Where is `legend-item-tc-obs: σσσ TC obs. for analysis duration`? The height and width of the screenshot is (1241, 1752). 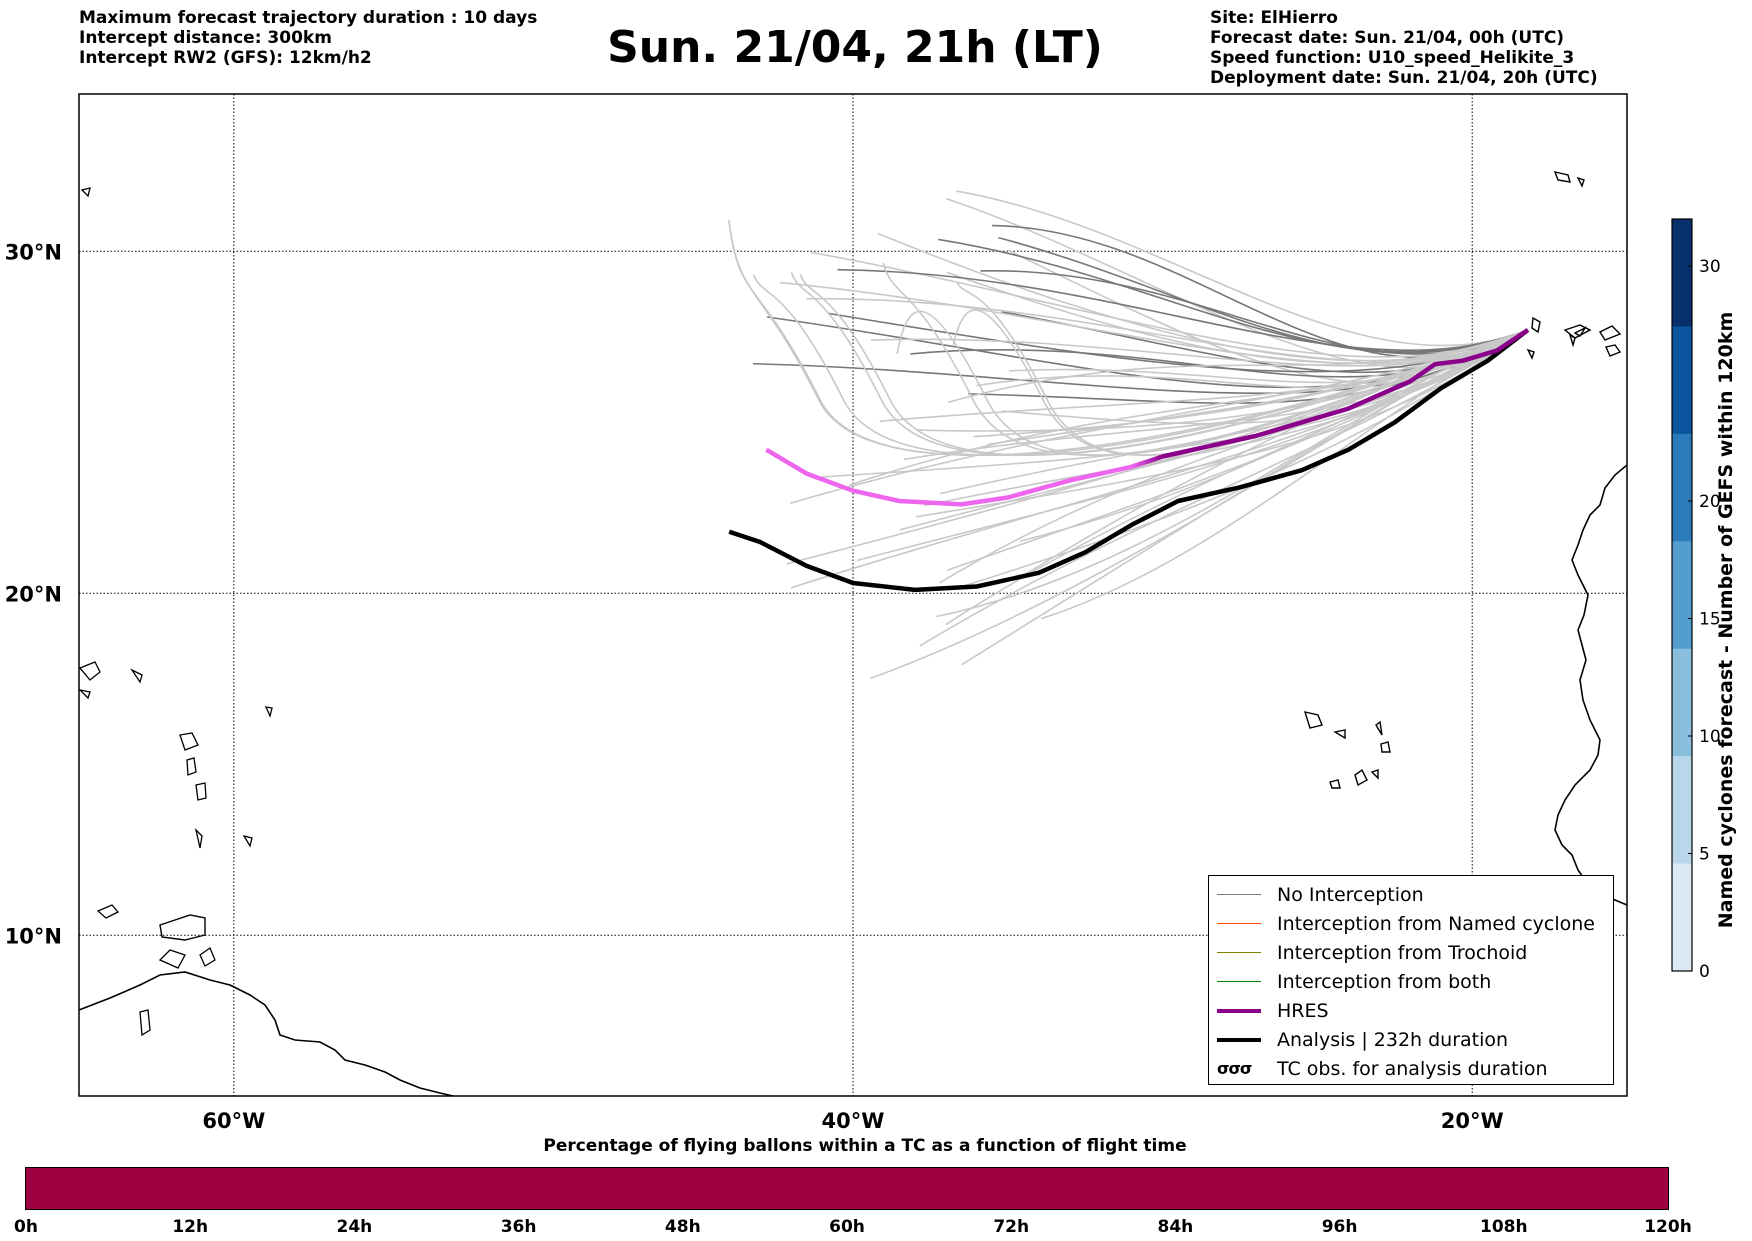
legend-item-tc-obs: σσσ TC obs. for analysis duration is located at coordinates (1415, 1068).